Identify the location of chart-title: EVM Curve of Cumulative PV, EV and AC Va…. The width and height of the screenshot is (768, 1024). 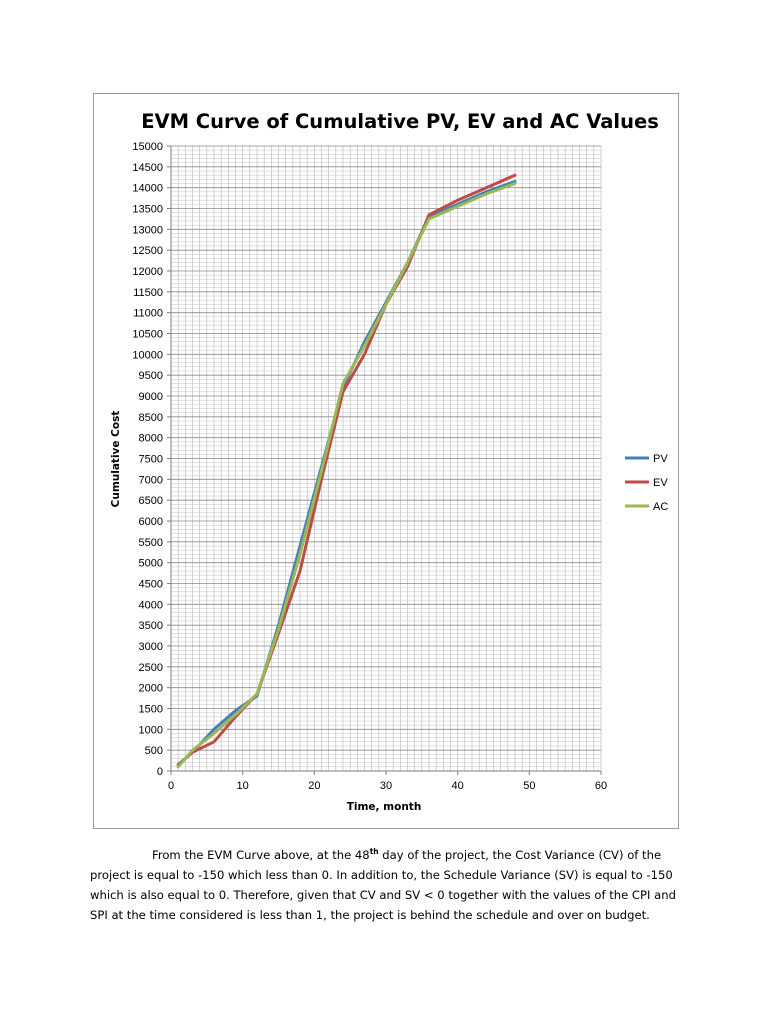
(400, 121).